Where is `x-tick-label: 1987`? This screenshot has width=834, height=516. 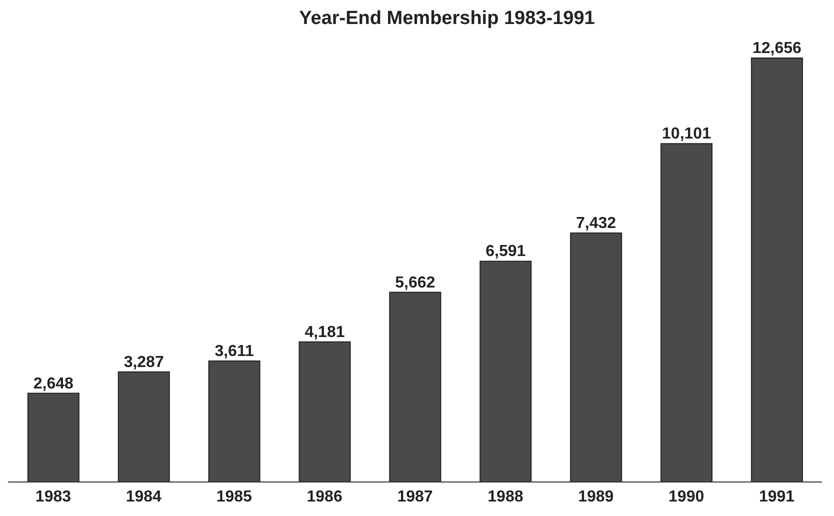
x-tick-label: 1987 is located at coordinates (415, 497).